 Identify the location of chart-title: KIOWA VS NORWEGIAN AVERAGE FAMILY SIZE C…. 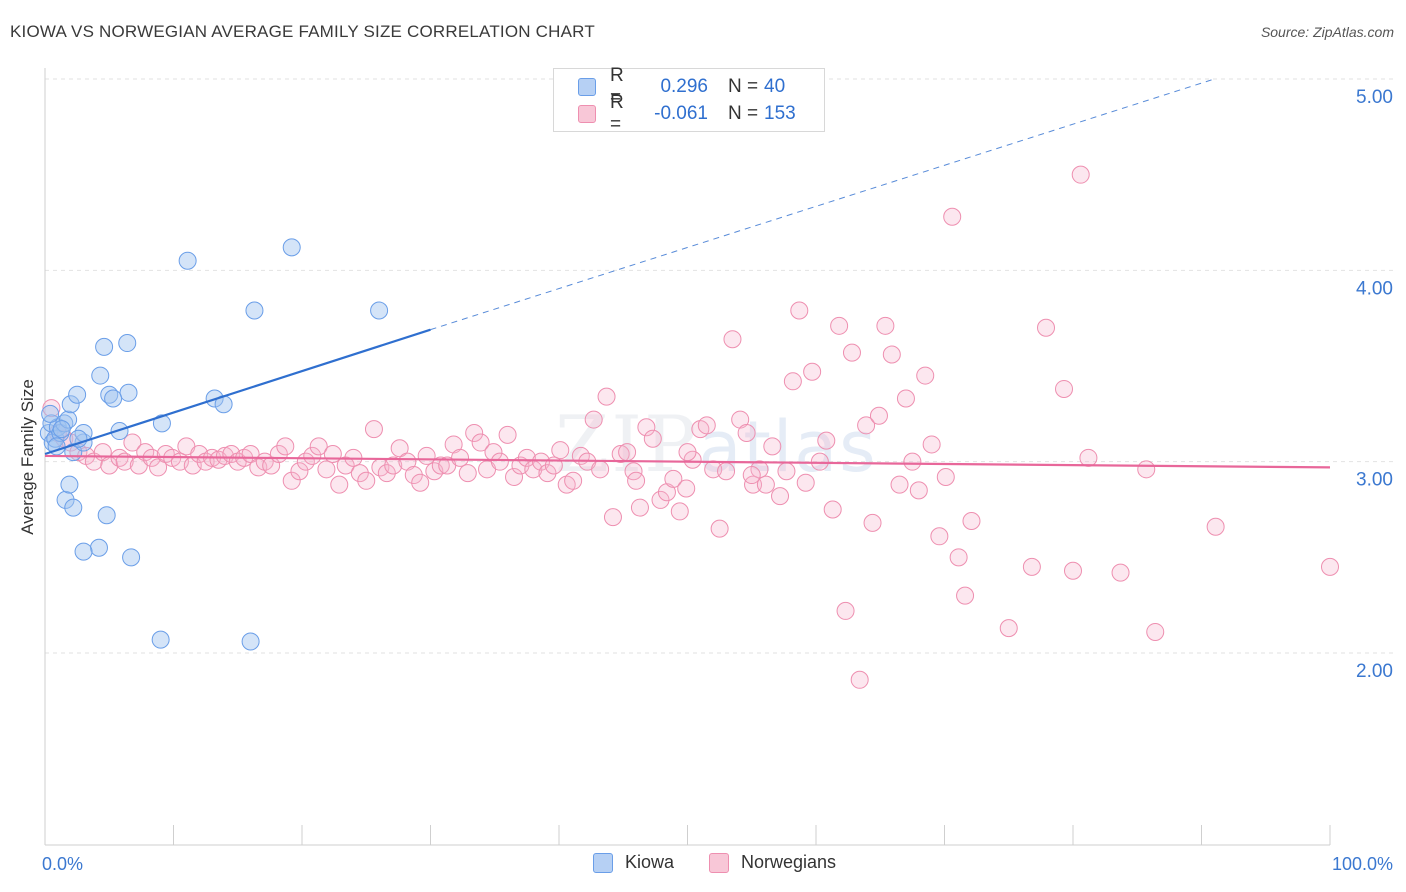
(302, 31).